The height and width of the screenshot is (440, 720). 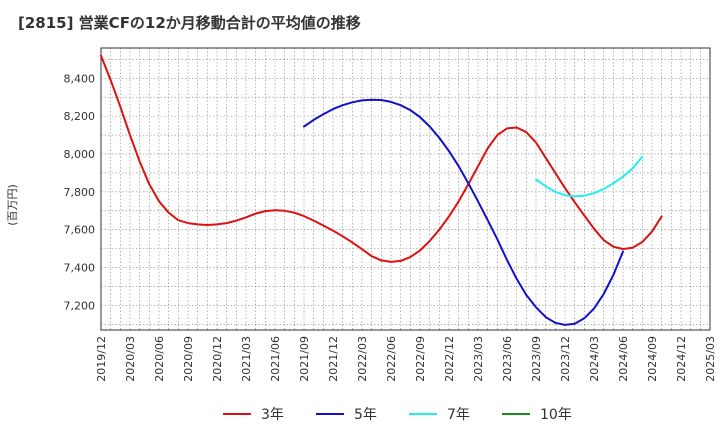 What do you see at coordinates (623, 359) in the screenshot?
I see `x-tick-label: 2024/06` at bounding box center [623, 359].